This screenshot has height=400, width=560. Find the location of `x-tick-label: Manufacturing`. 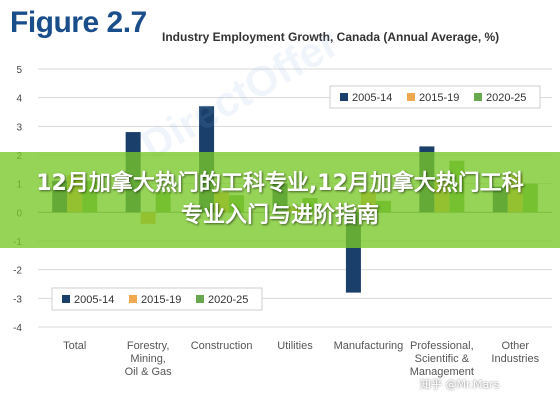

x-tick-label: Manufacturing is located at coordinates (369, 346).